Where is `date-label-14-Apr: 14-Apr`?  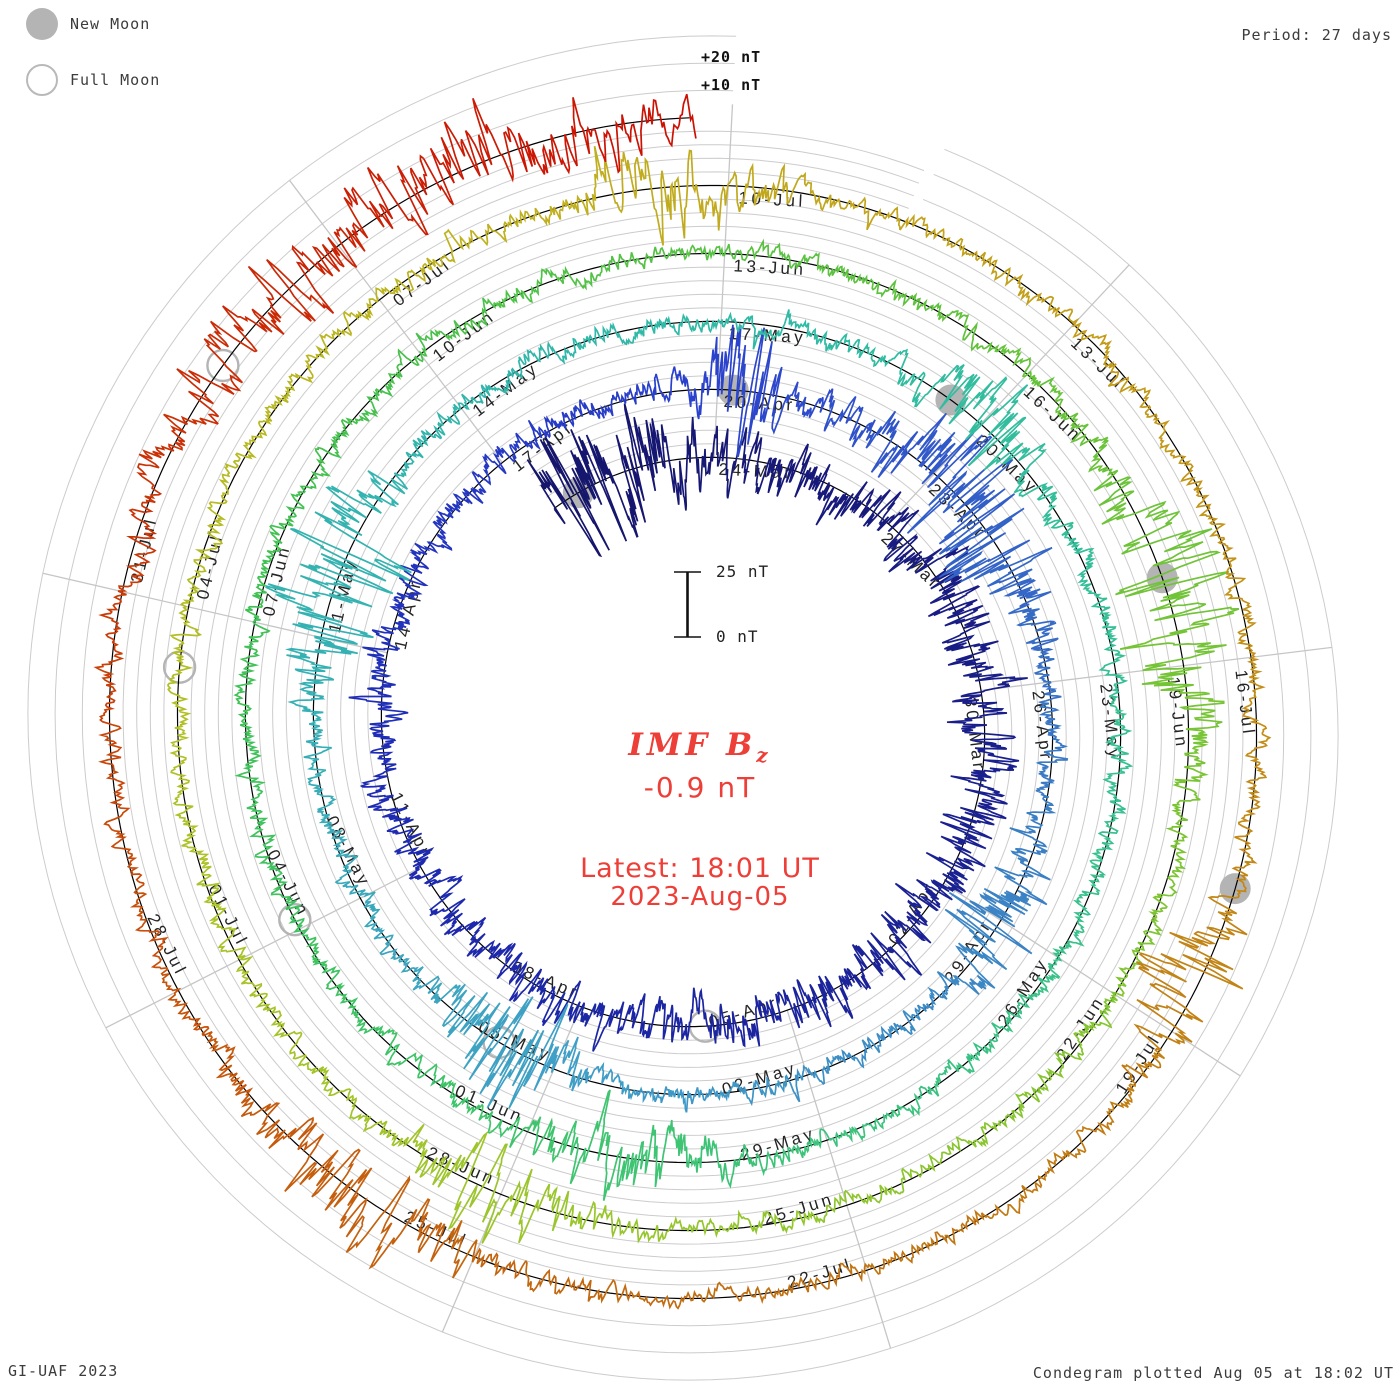 date-label-14-Apr: 14-Apr is located at coordinates (408, 614).